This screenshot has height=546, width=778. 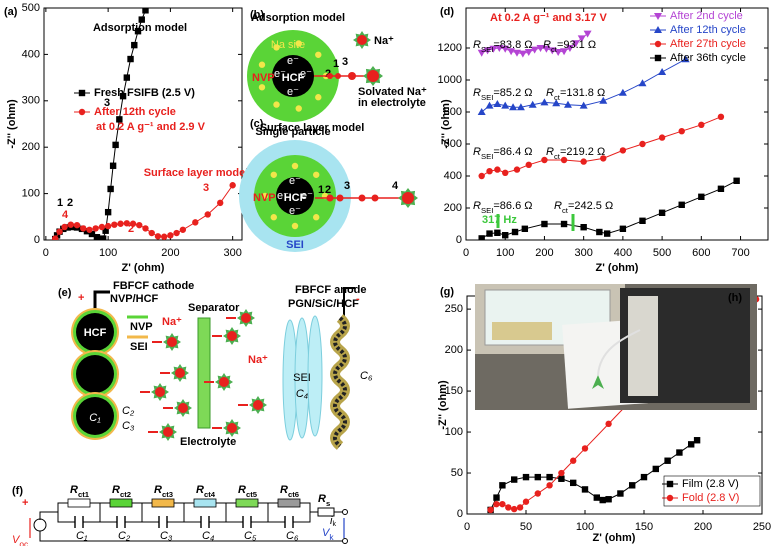 I want to click on resistor-label: Rct1, so click(x=80, y=491).